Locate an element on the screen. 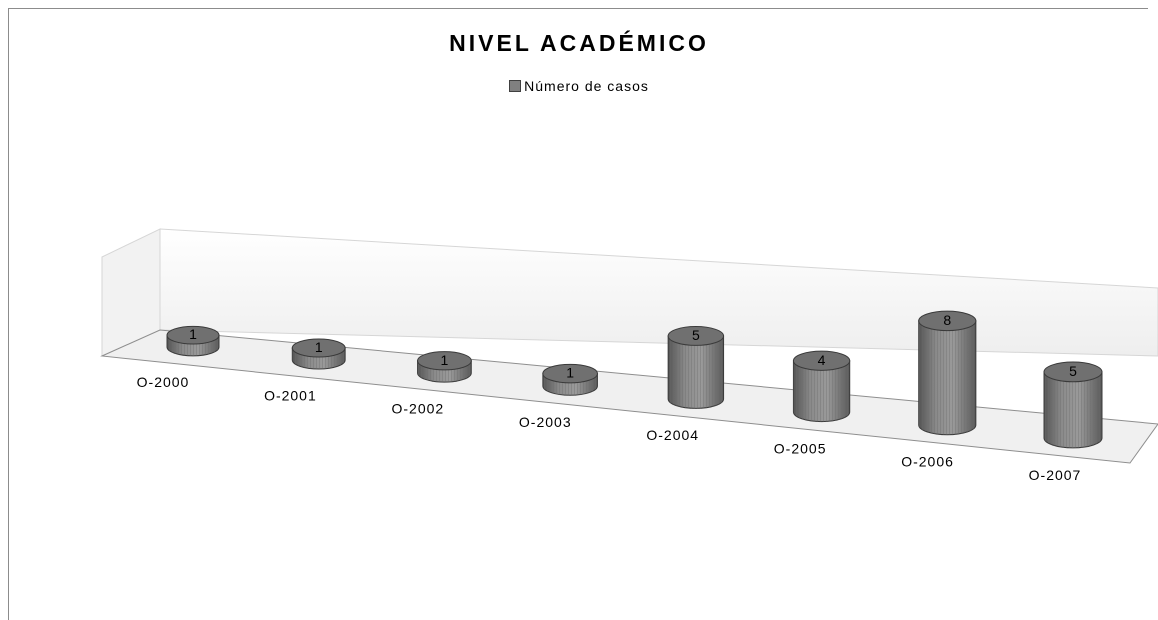 The image size is (1158, 620). category-label: O-2006 is located at coordinates (927, 462).